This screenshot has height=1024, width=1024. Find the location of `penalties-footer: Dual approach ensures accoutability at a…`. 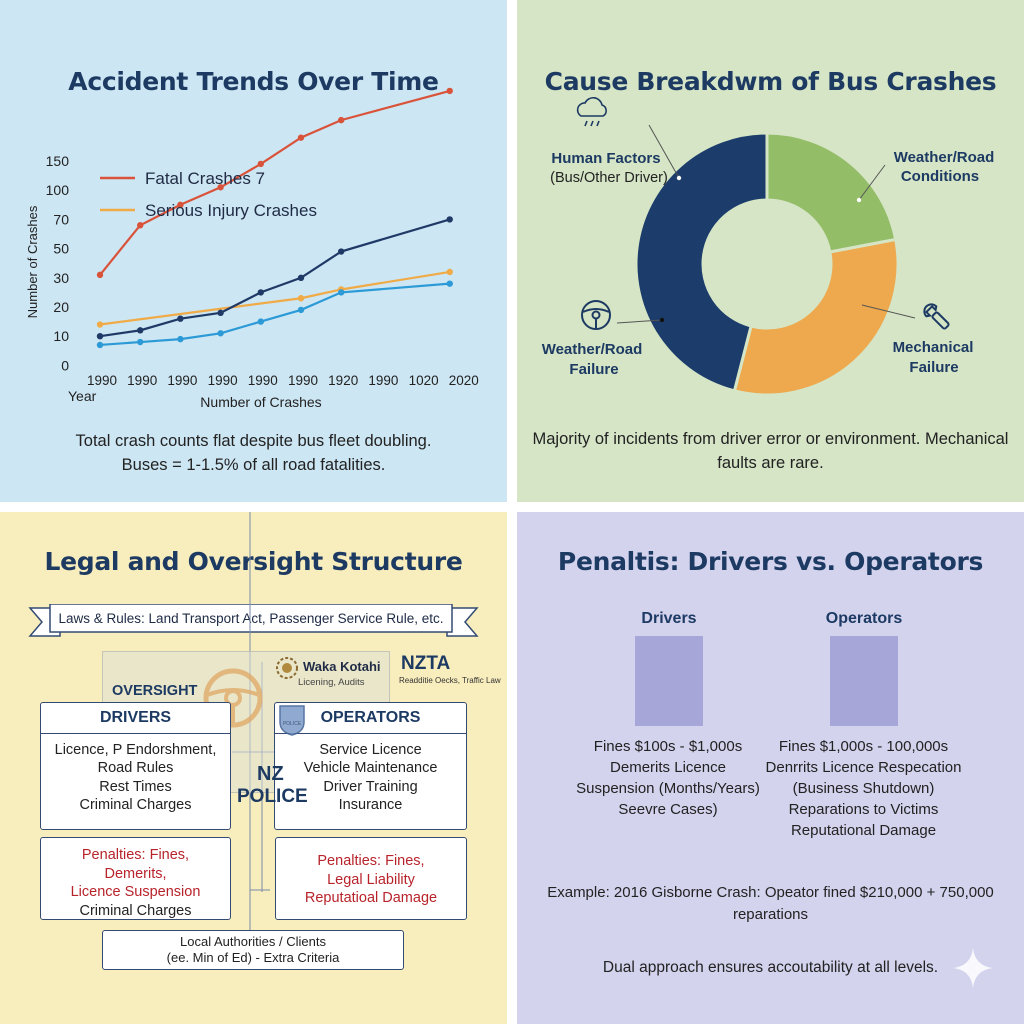

penalties-footer: Dual approach ensures accoutability at a… is located at coordinates (770, 967).